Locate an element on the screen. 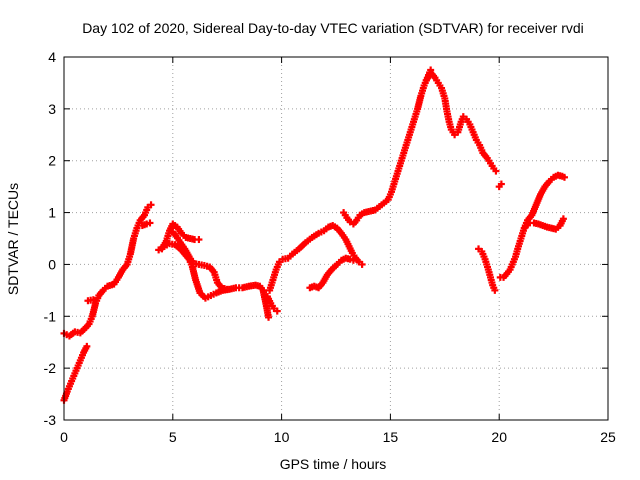 The image size is (640, 480). y-tick-label: -2 is located at coordinates (50, 368).